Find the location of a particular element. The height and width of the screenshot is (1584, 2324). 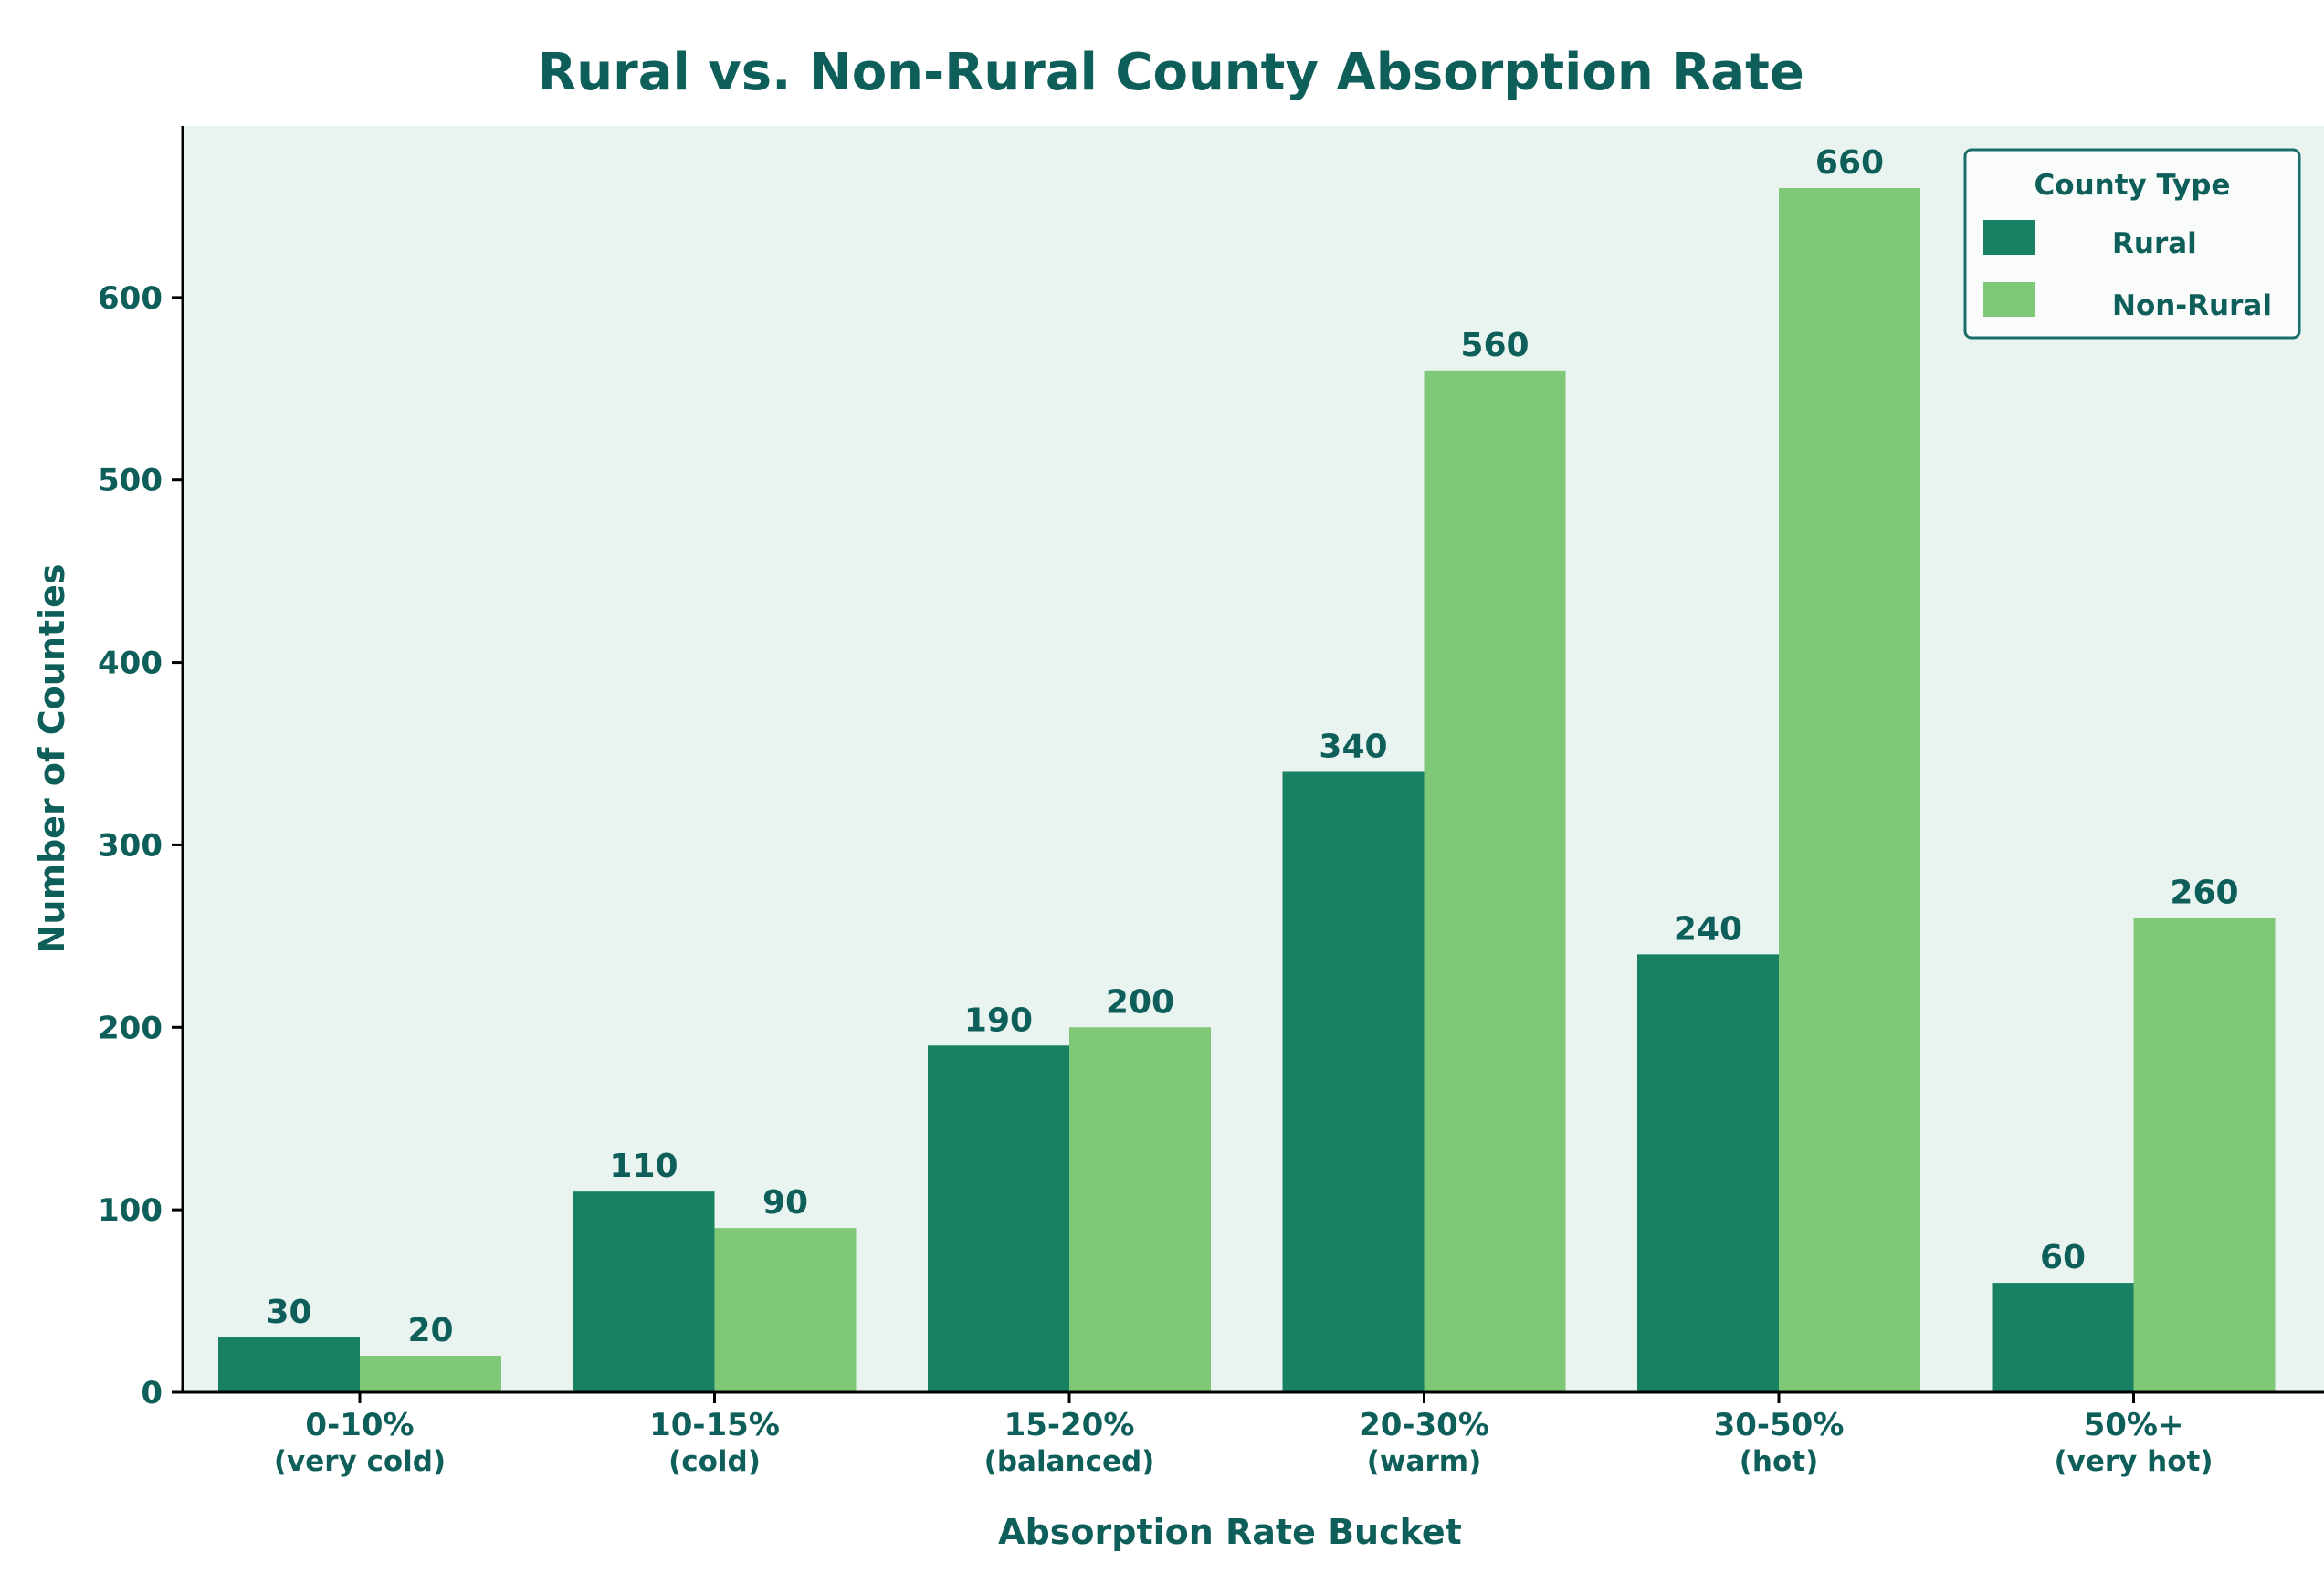

y-axis-title: Number of Counties is located at coordinates (52, 759).